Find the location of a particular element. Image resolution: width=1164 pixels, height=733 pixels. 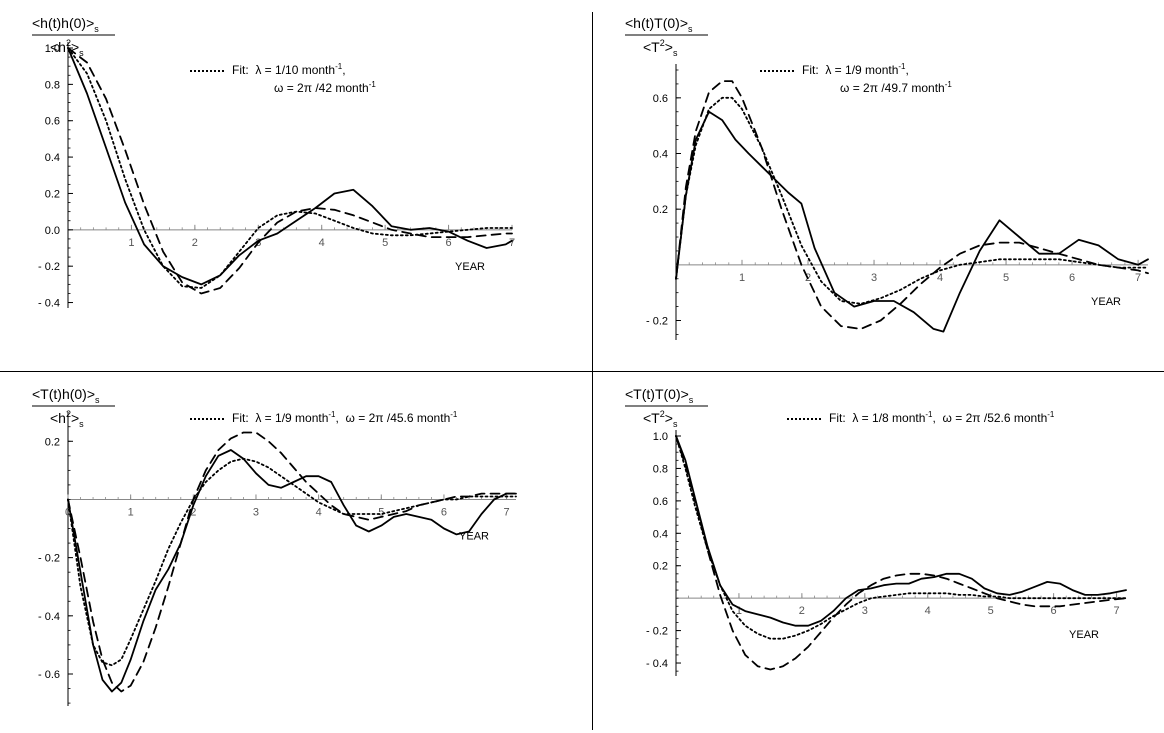

horizontal-divider is located at coordinates (582, 371).